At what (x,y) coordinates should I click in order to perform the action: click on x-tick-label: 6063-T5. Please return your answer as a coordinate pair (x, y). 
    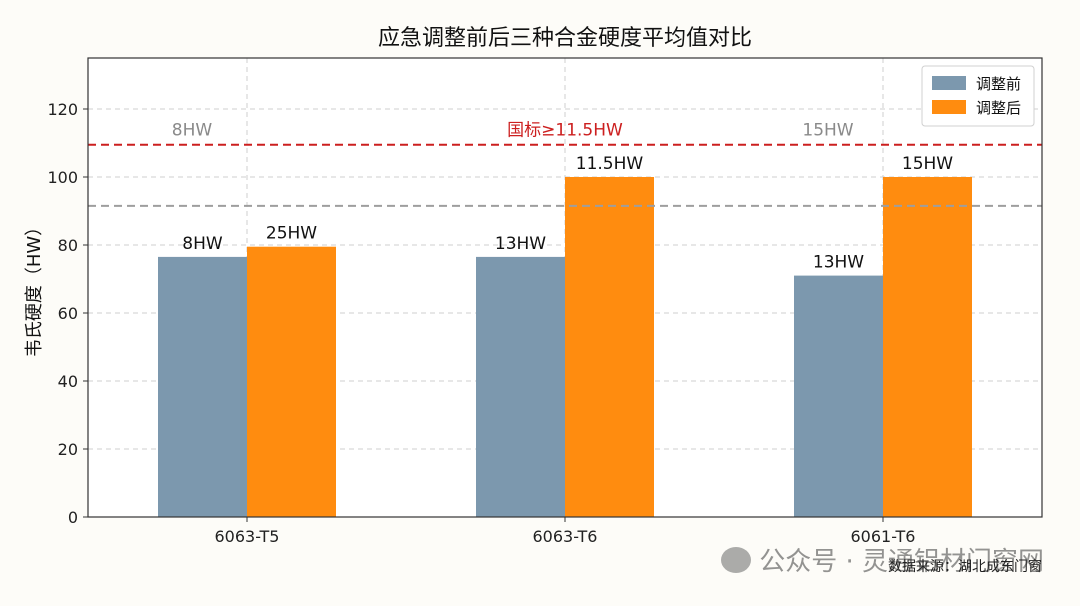
    Looking at the image, I should click on (247, 536).